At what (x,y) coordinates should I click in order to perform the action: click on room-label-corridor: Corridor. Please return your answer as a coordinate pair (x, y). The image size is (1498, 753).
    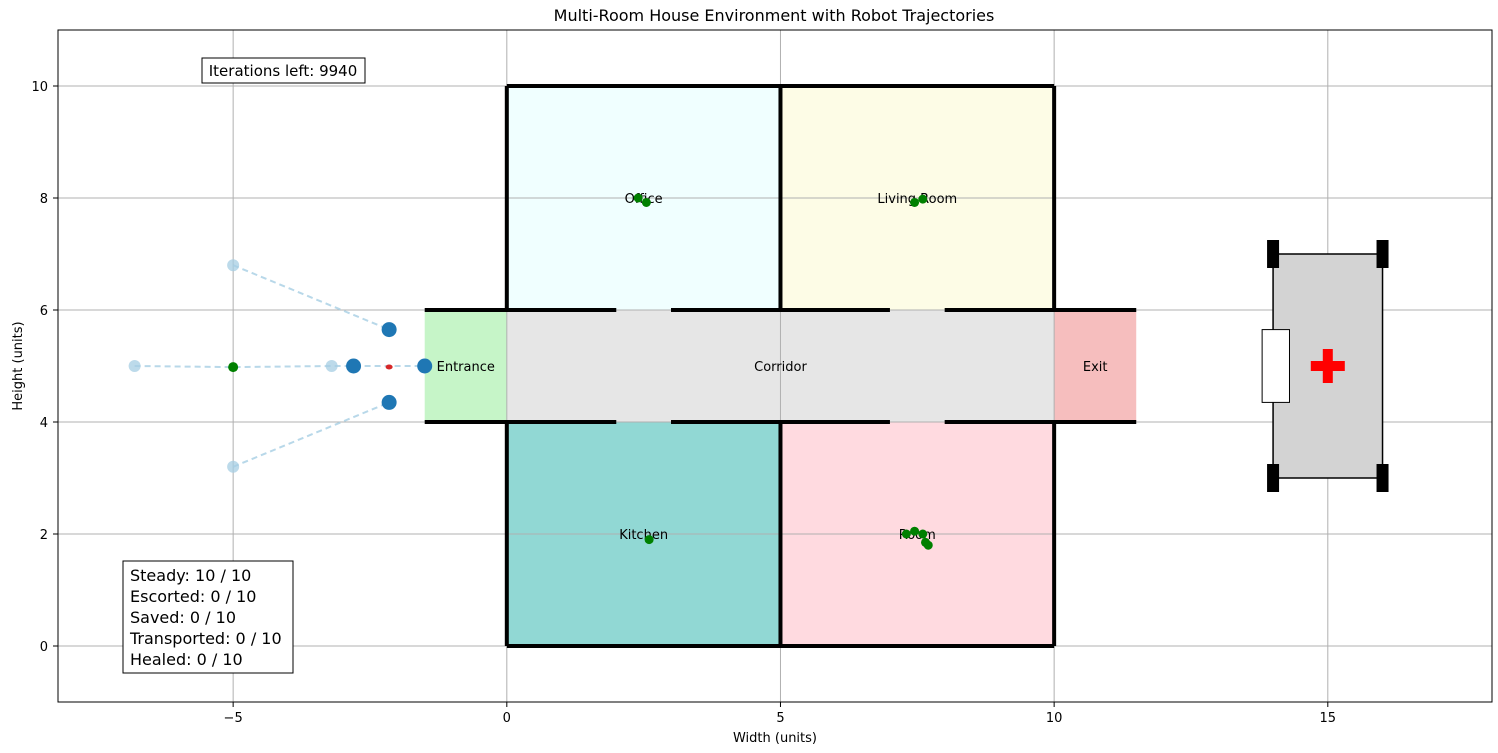
    Looking at the image, I should click on (780, 367).